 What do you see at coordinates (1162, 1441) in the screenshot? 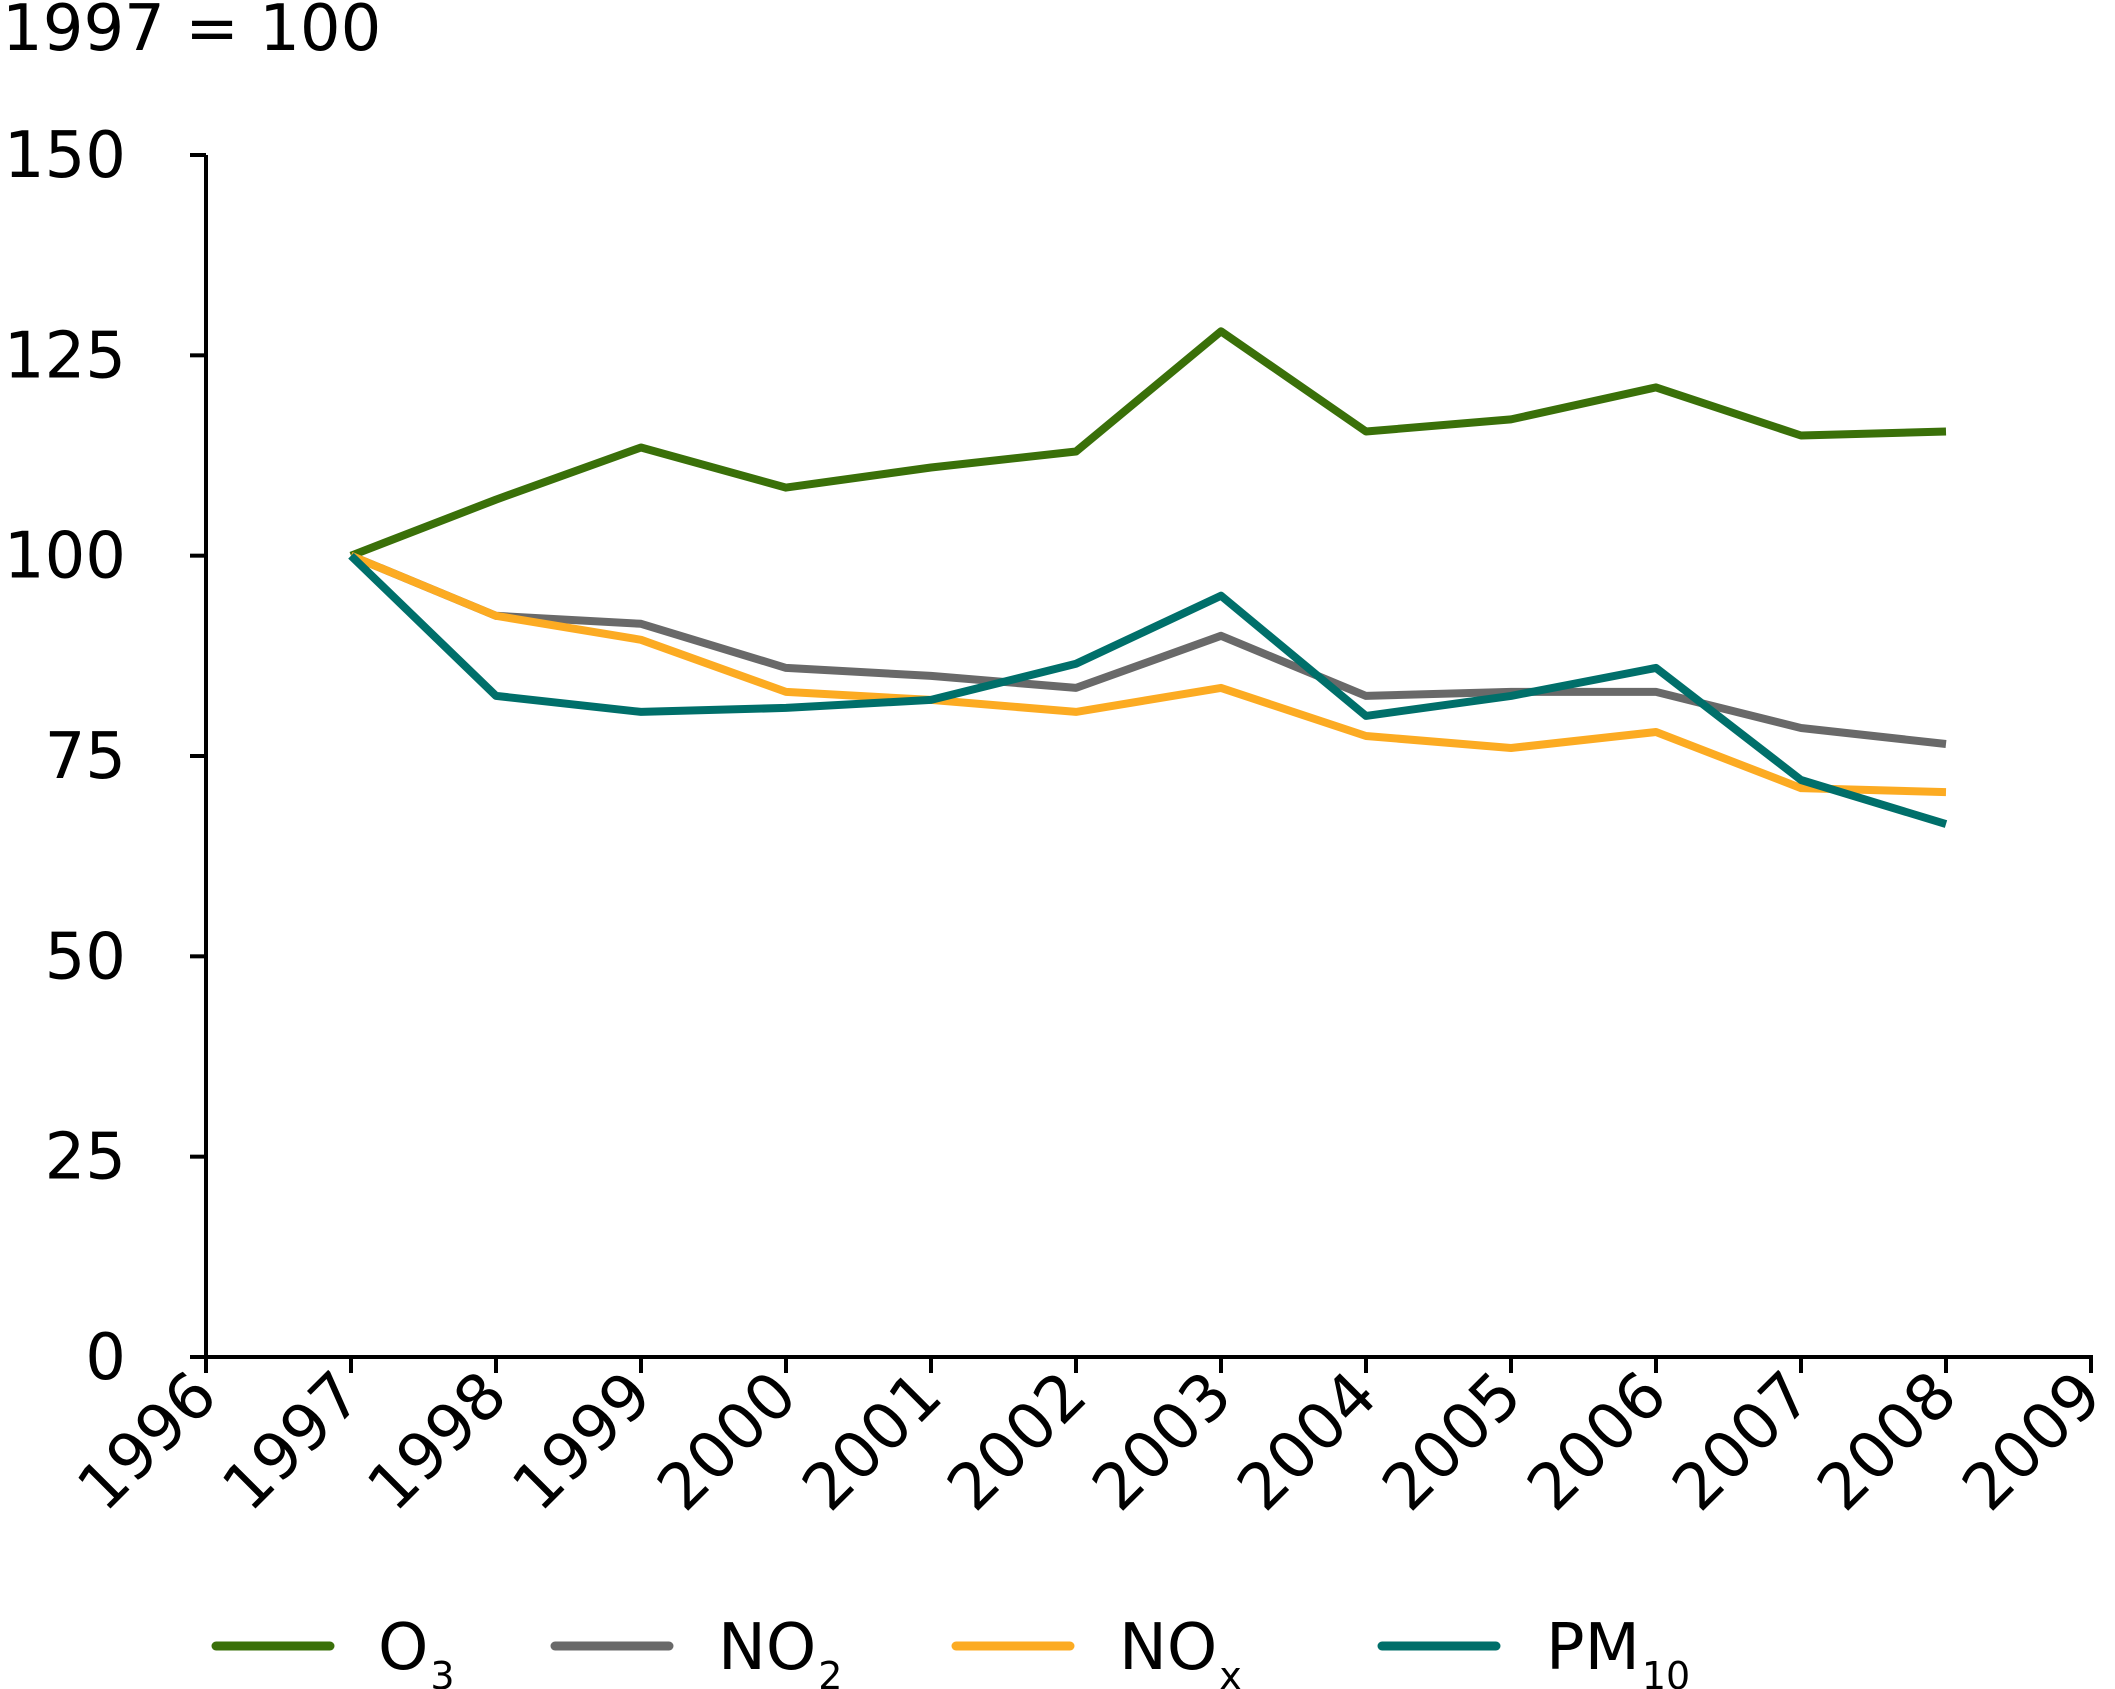
I see `x-tick-label: 2003` at bounding box center [1162, 1441].